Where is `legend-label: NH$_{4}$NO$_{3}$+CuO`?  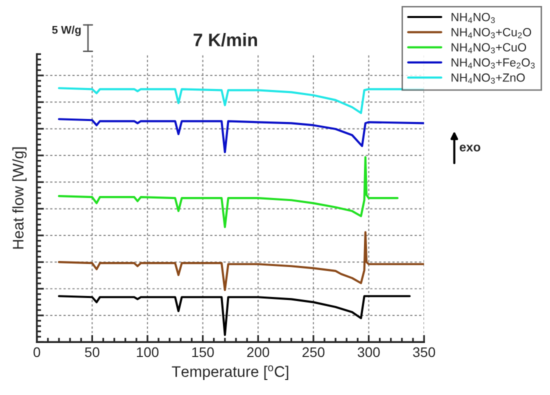 legend-label: NH$_{4}$NO$_{3}$+CuO is located at coordinates (489, 48).